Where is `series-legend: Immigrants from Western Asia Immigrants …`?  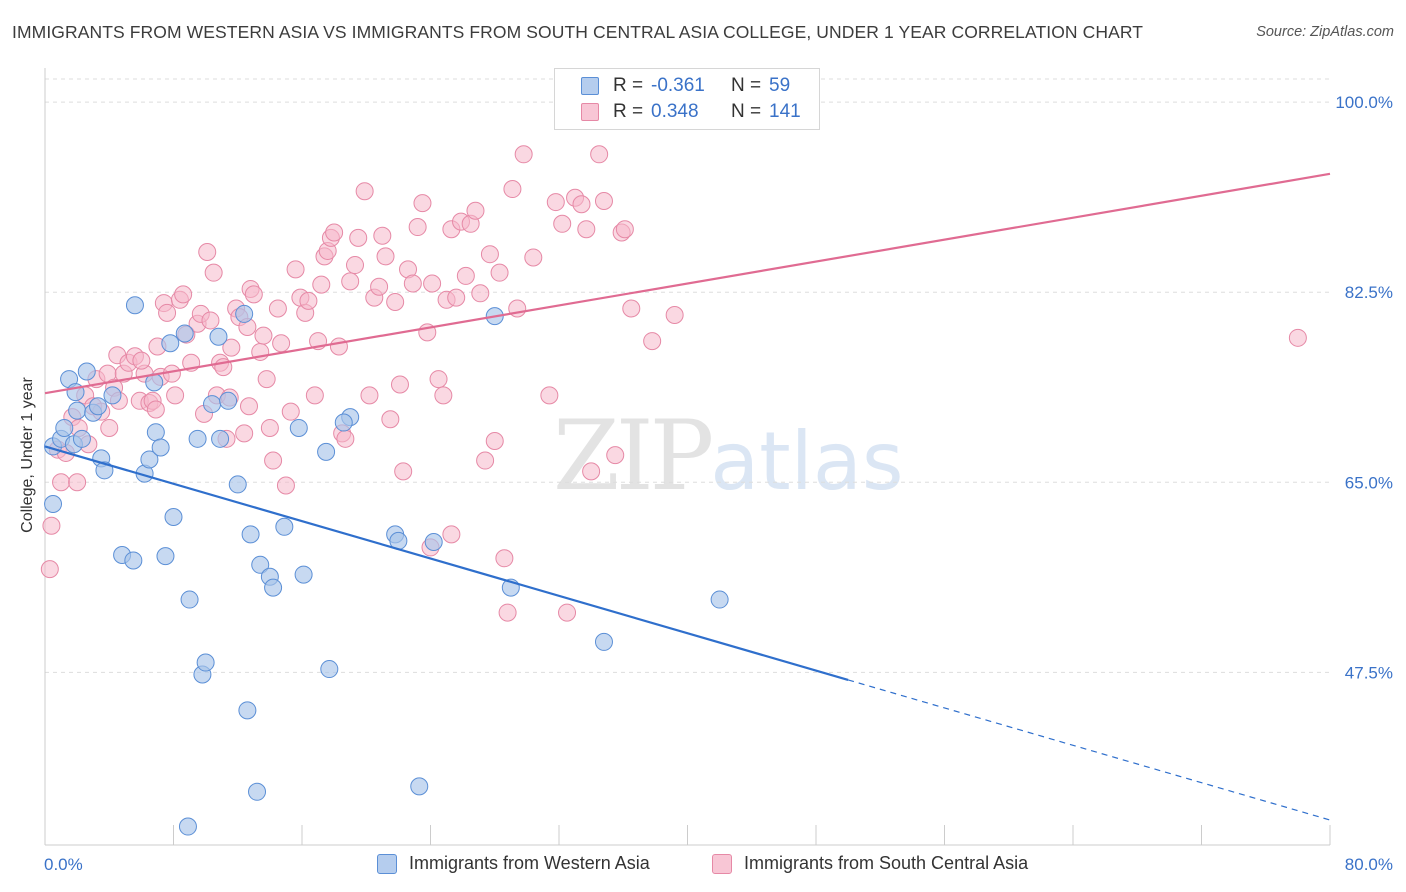 series-legend: Immigrants from Western Asia Immigrants … is located at coordinates (703, 865).